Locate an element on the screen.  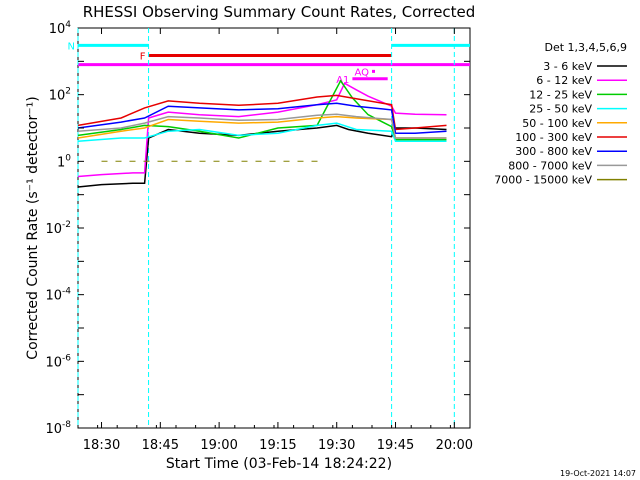
x-tick-label: 18:45 is located at coordinates (160, 445).